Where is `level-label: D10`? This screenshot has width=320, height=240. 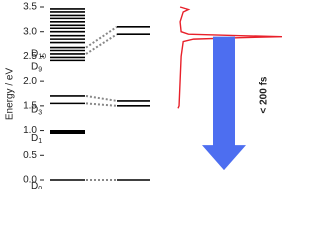 level-label: D10 is located at coordinates (38, 54).